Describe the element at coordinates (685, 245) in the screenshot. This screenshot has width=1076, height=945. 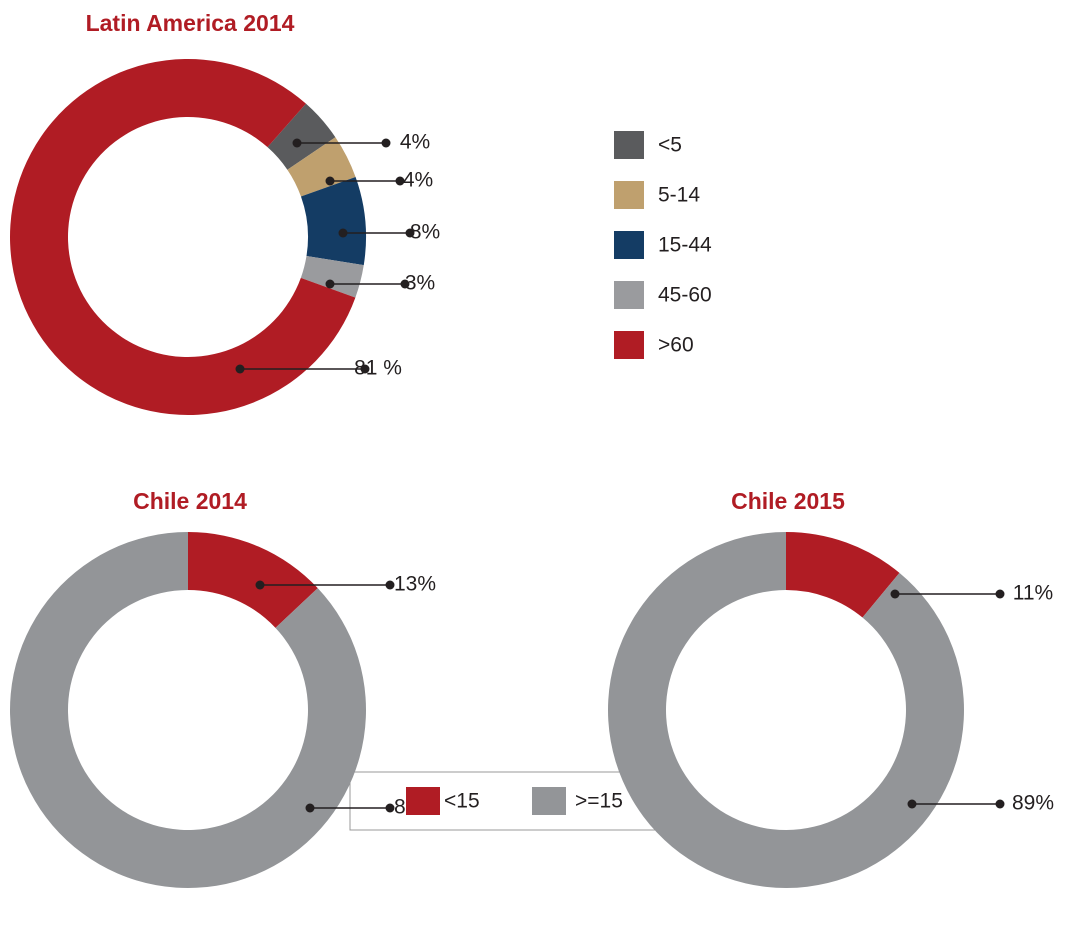
I see `legend-label: 15-44` at that location.